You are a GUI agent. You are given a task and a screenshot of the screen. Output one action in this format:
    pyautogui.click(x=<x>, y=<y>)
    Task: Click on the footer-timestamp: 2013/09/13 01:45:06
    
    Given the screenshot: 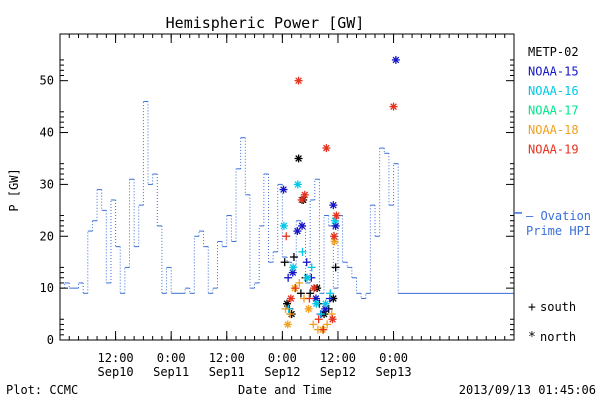 What is the action you would take?
    pyautogui.click(x=527, y=390)
    